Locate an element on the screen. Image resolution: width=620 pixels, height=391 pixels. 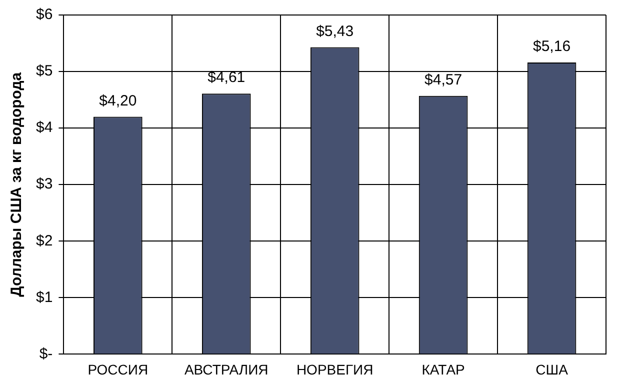
y-tick-label: $6 is located at coordinates (44, 15).